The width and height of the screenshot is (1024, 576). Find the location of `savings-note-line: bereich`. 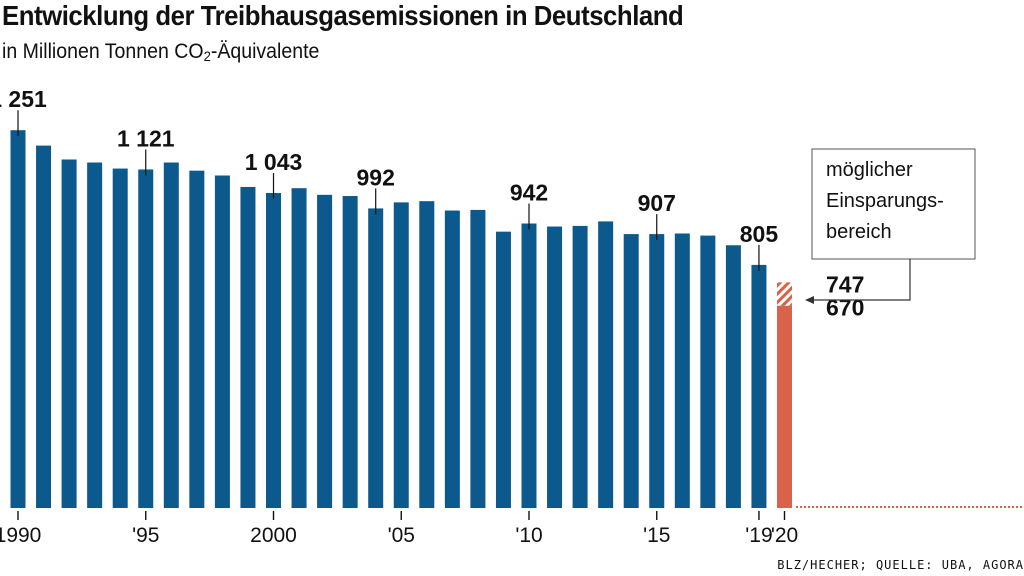

savings-note-line: bereich is located at coordinates (859, 232).